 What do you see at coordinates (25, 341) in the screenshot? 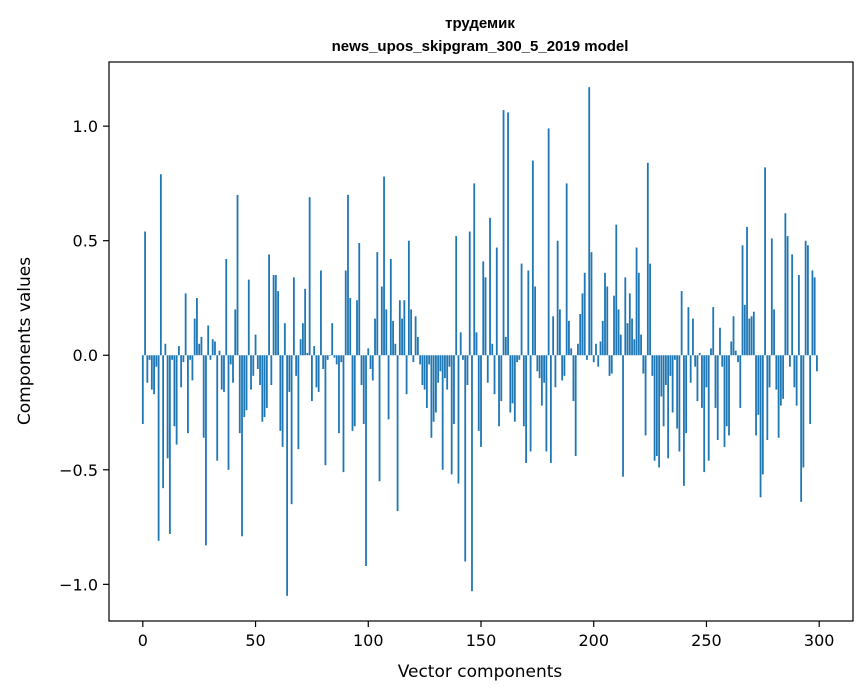
I see `y-axis-label: Components values` at bounding box center [25, 341].